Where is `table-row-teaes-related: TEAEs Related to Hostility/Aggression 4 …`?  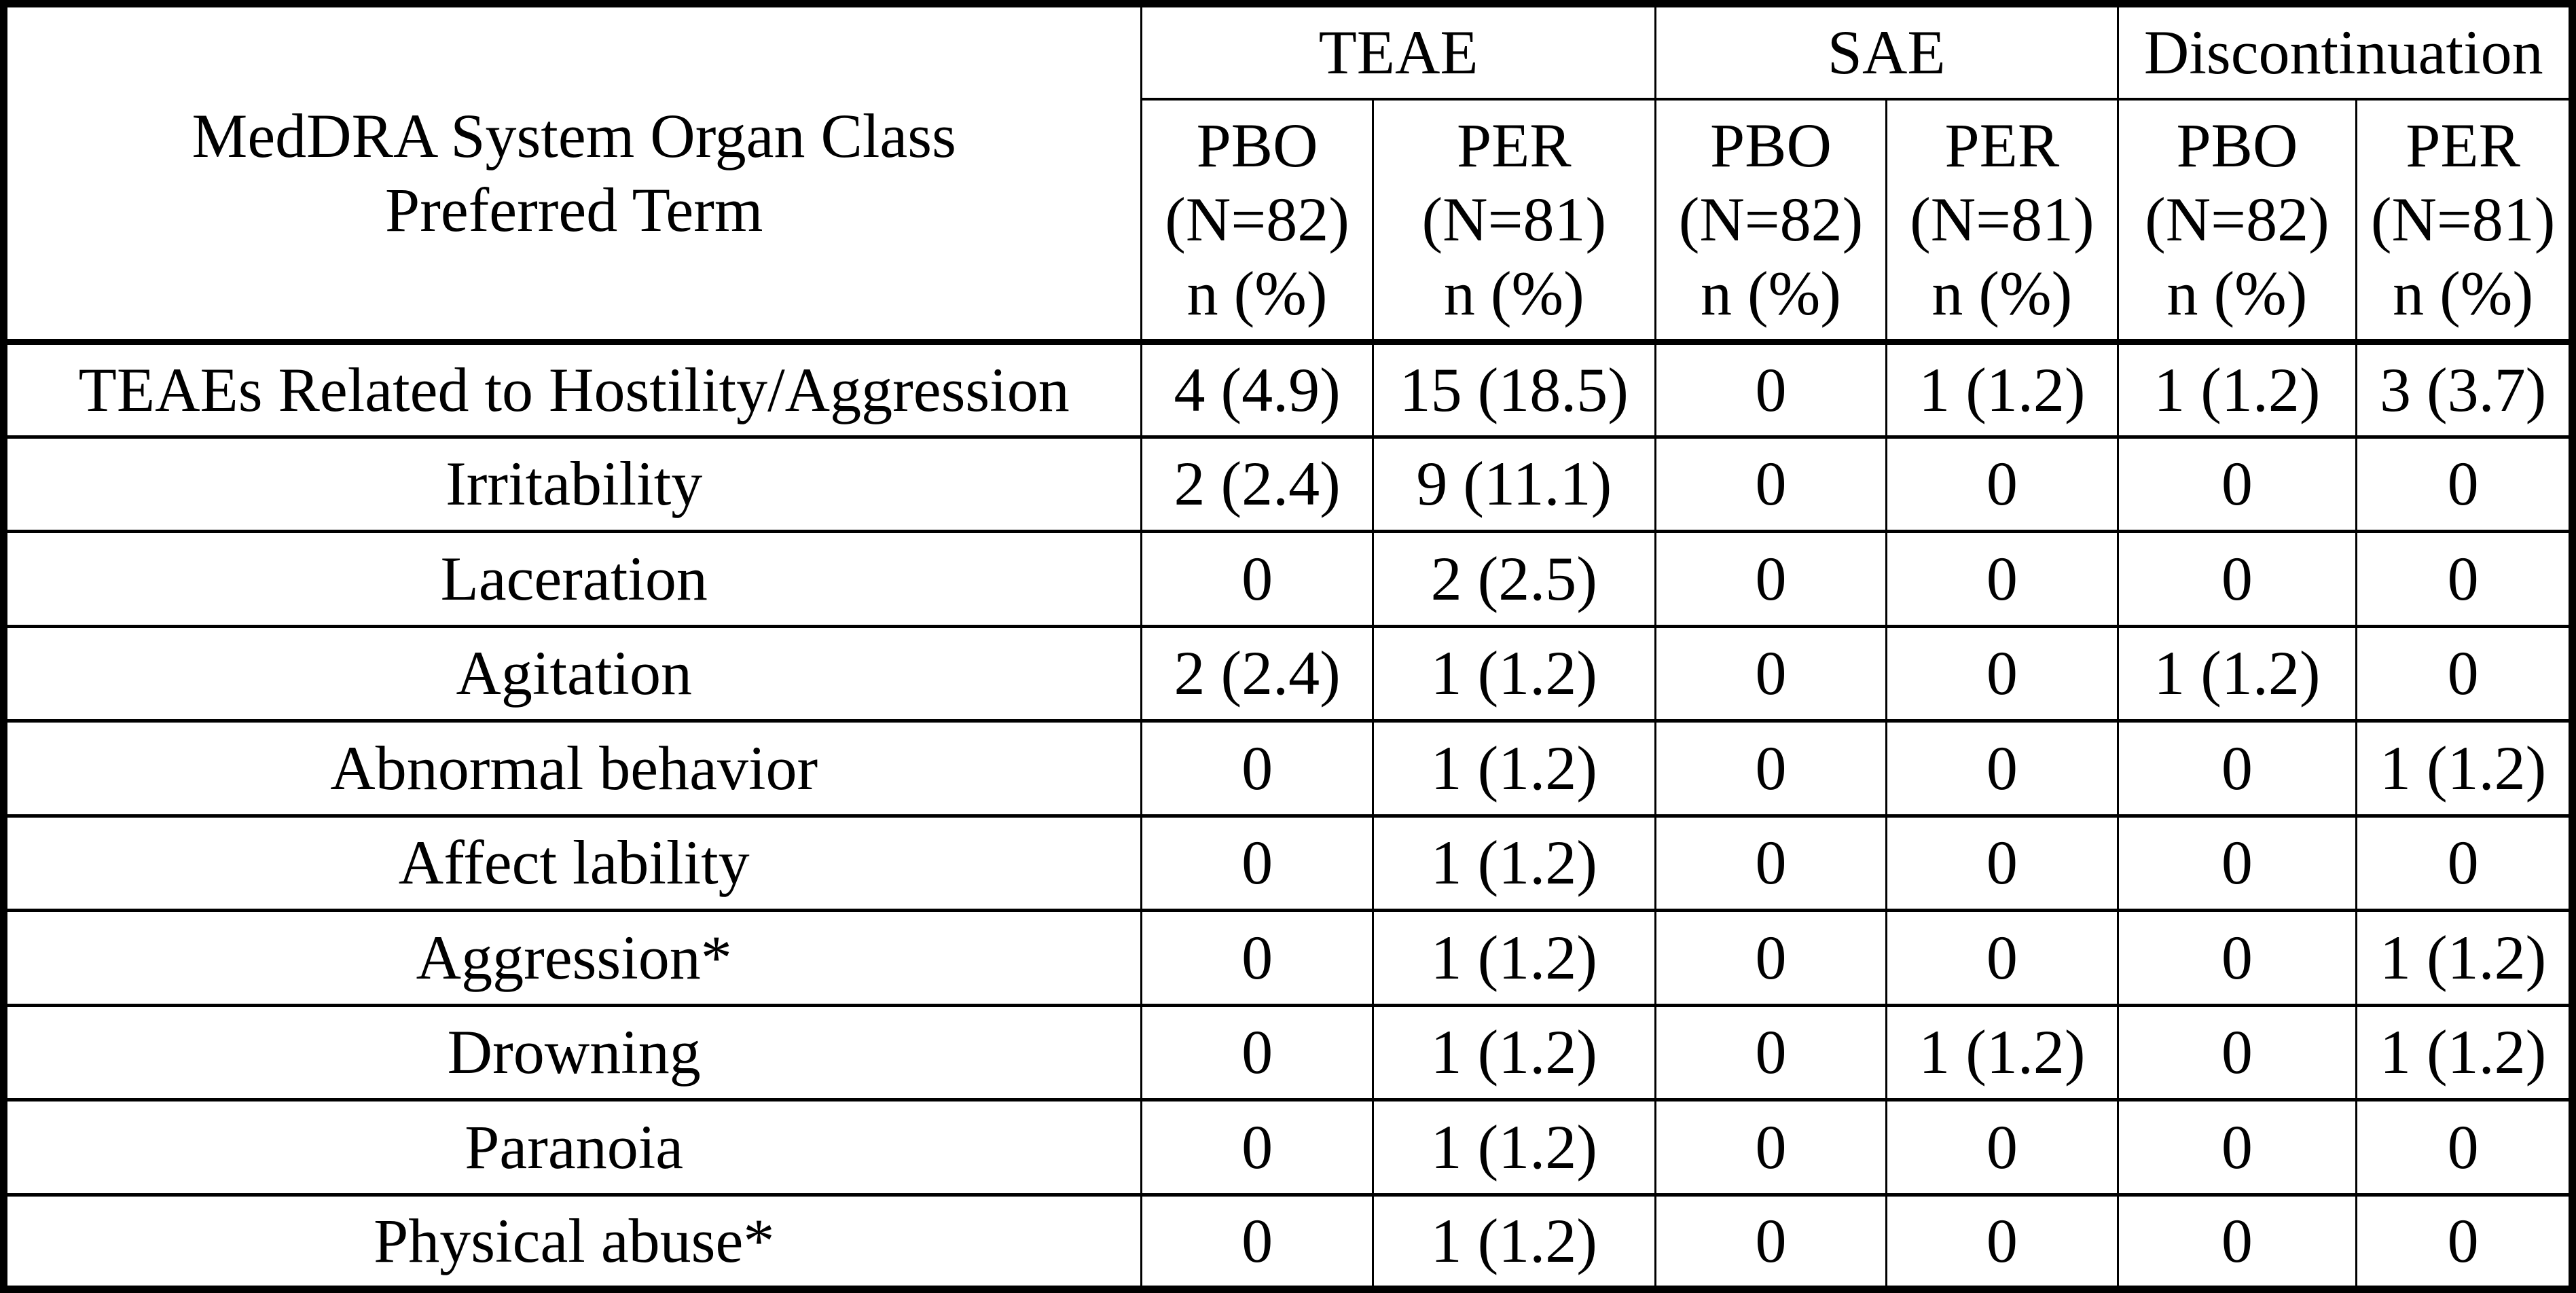 table-row-teaes-related: TEAEs Related to Hostility/Aggression 4 … is located at coordinates (1287, 389).